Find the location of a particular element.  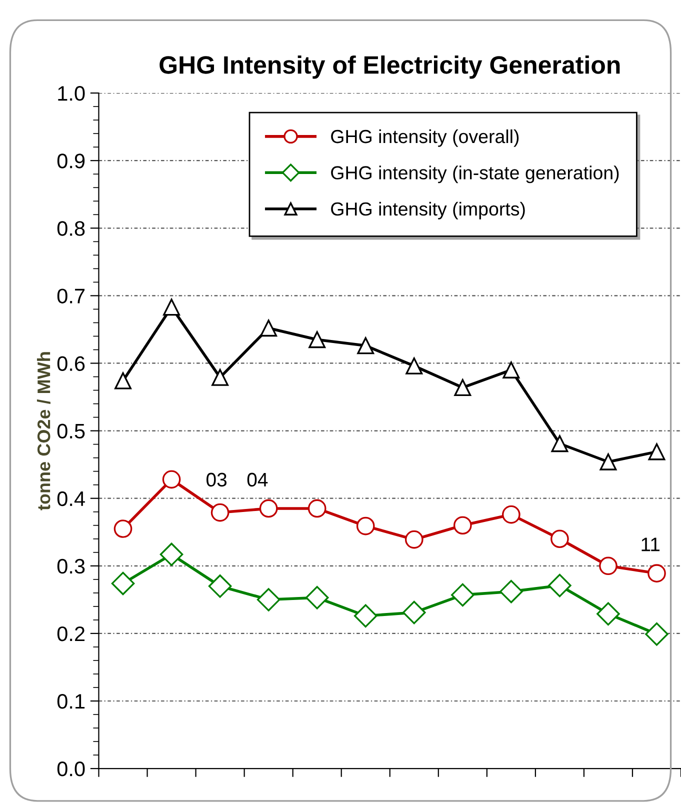

legend-label: GHG intensity (in-state generation) is located at coordinates (475, 175).